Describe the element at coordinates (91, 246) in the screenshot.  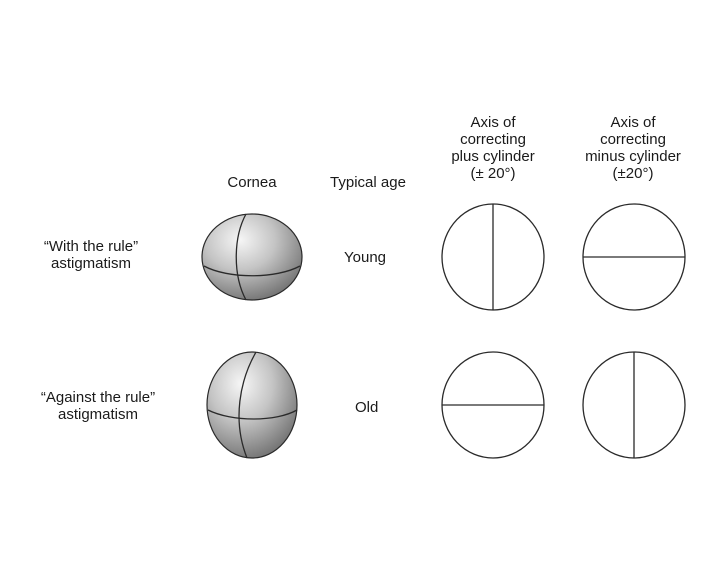
I see `row1-label-line-1: “With the rule”` at that location.